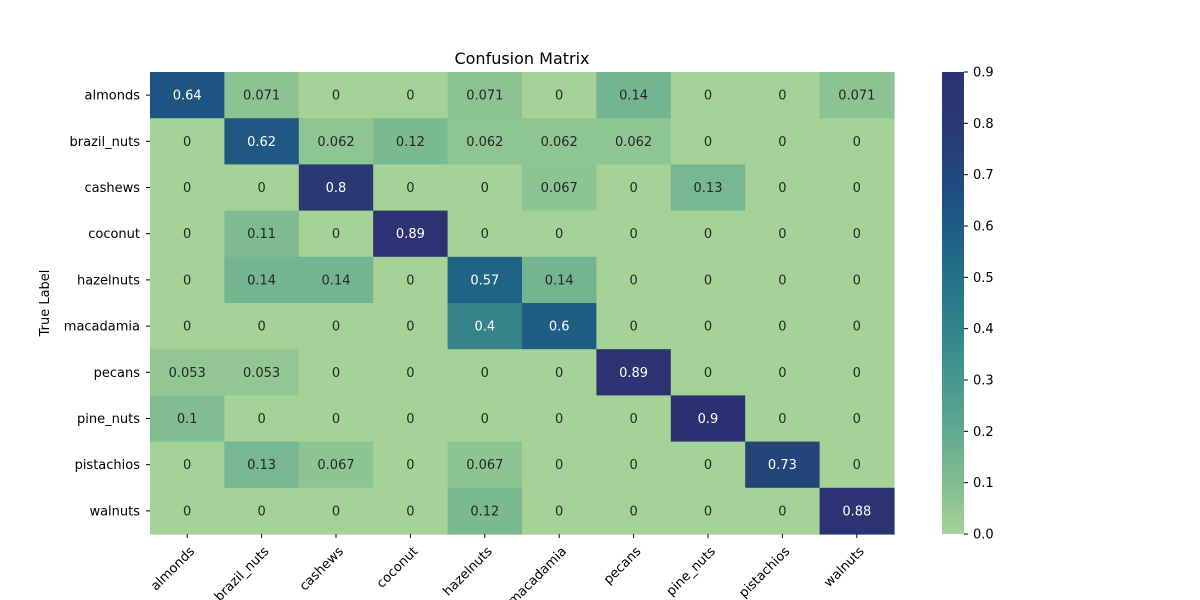 This screenshot has width=1200, height=600. Describe the element at coordinates (45, 304) in the screenshot. I see `y-axis-label: True Label` at that location.